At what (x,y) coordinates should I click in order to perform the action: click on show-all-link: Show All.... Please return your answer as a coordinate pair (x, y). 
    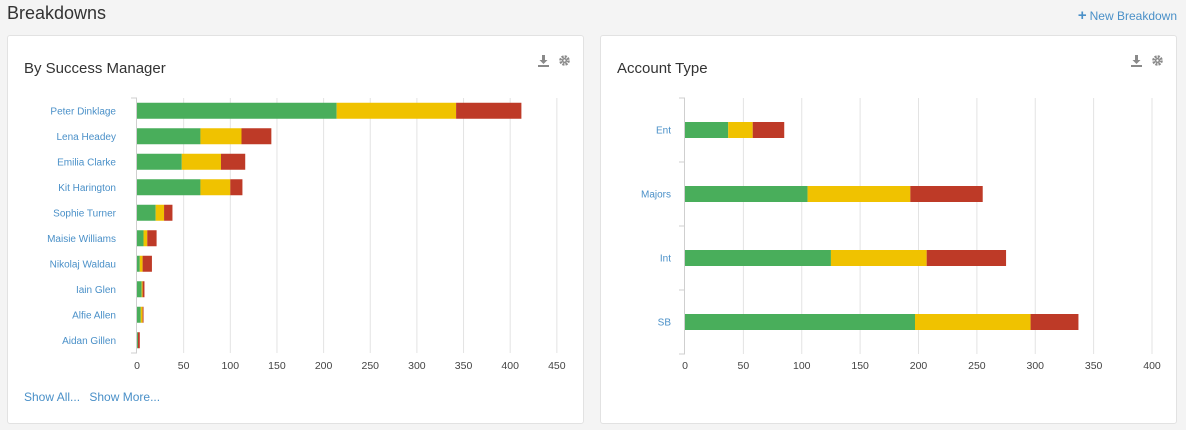
    Looking at the image, I should click on (52, 397).